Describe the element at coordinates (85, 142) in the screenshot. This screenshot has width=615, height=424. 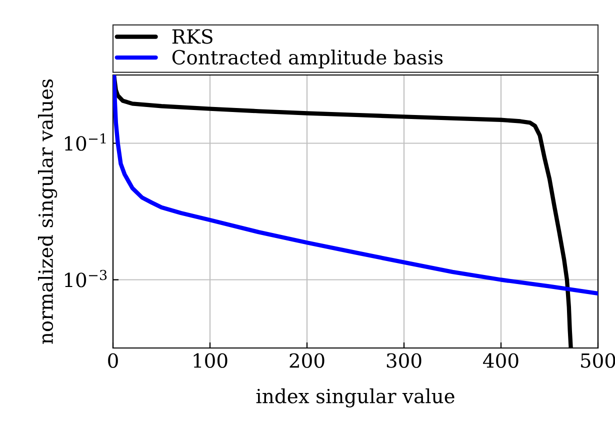
I see `y-tick-label: 10$^{−1}$` at that location.